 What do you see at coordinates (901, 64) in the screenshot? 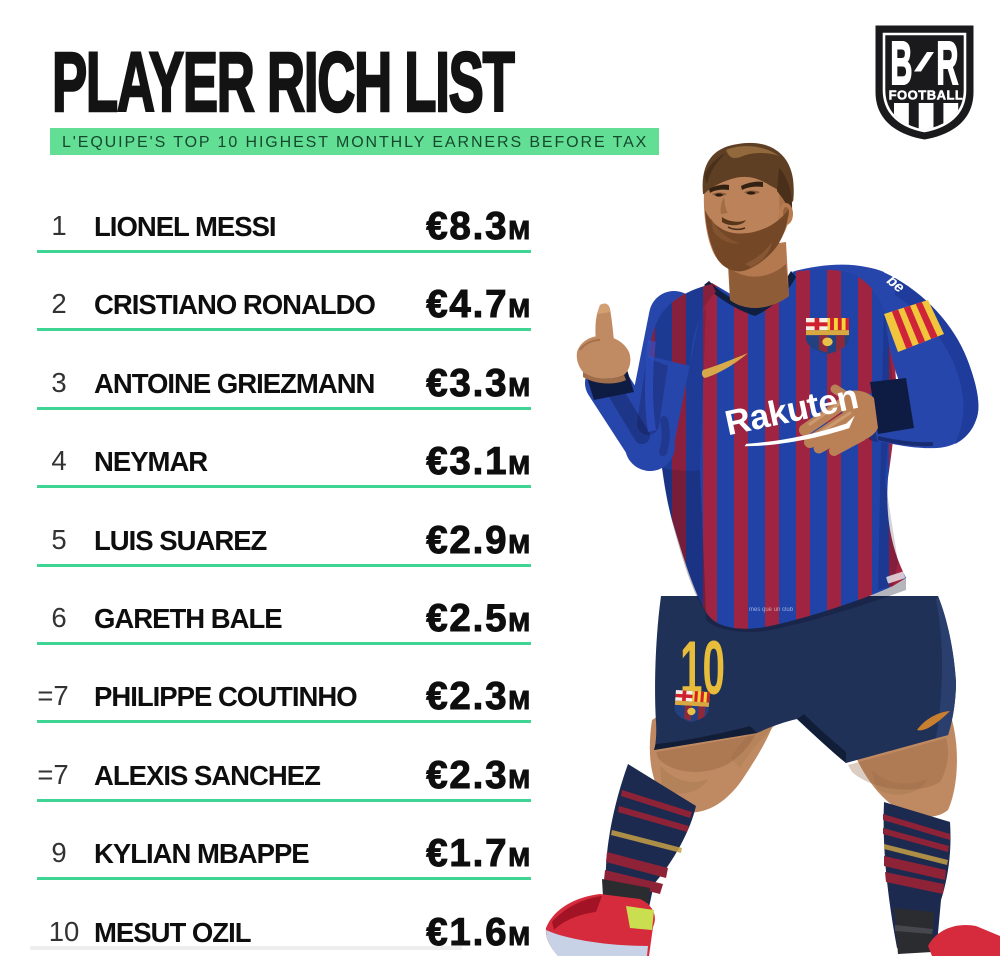
I see `svg-text: B` at bounding box center [901, 64].